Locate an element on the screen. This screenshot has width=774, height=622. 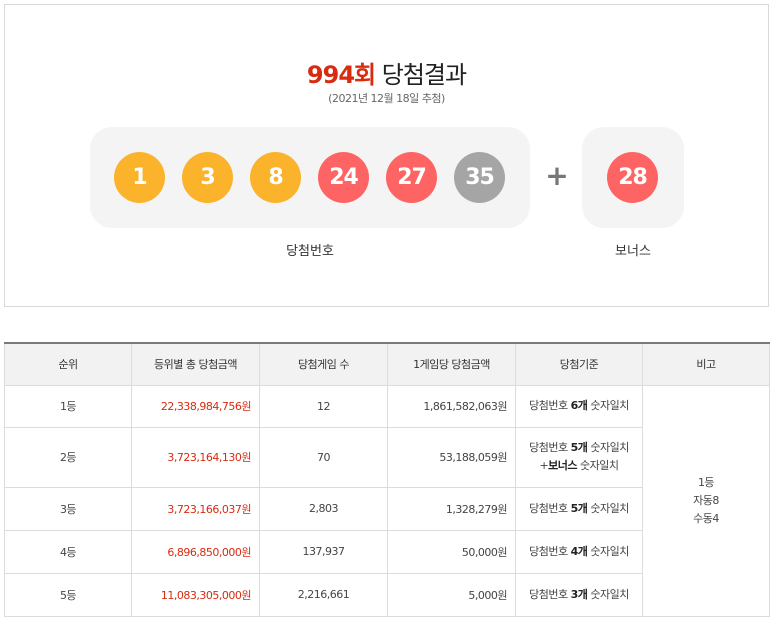
criteria-count: 6개 is located at coordinates (579, 405).